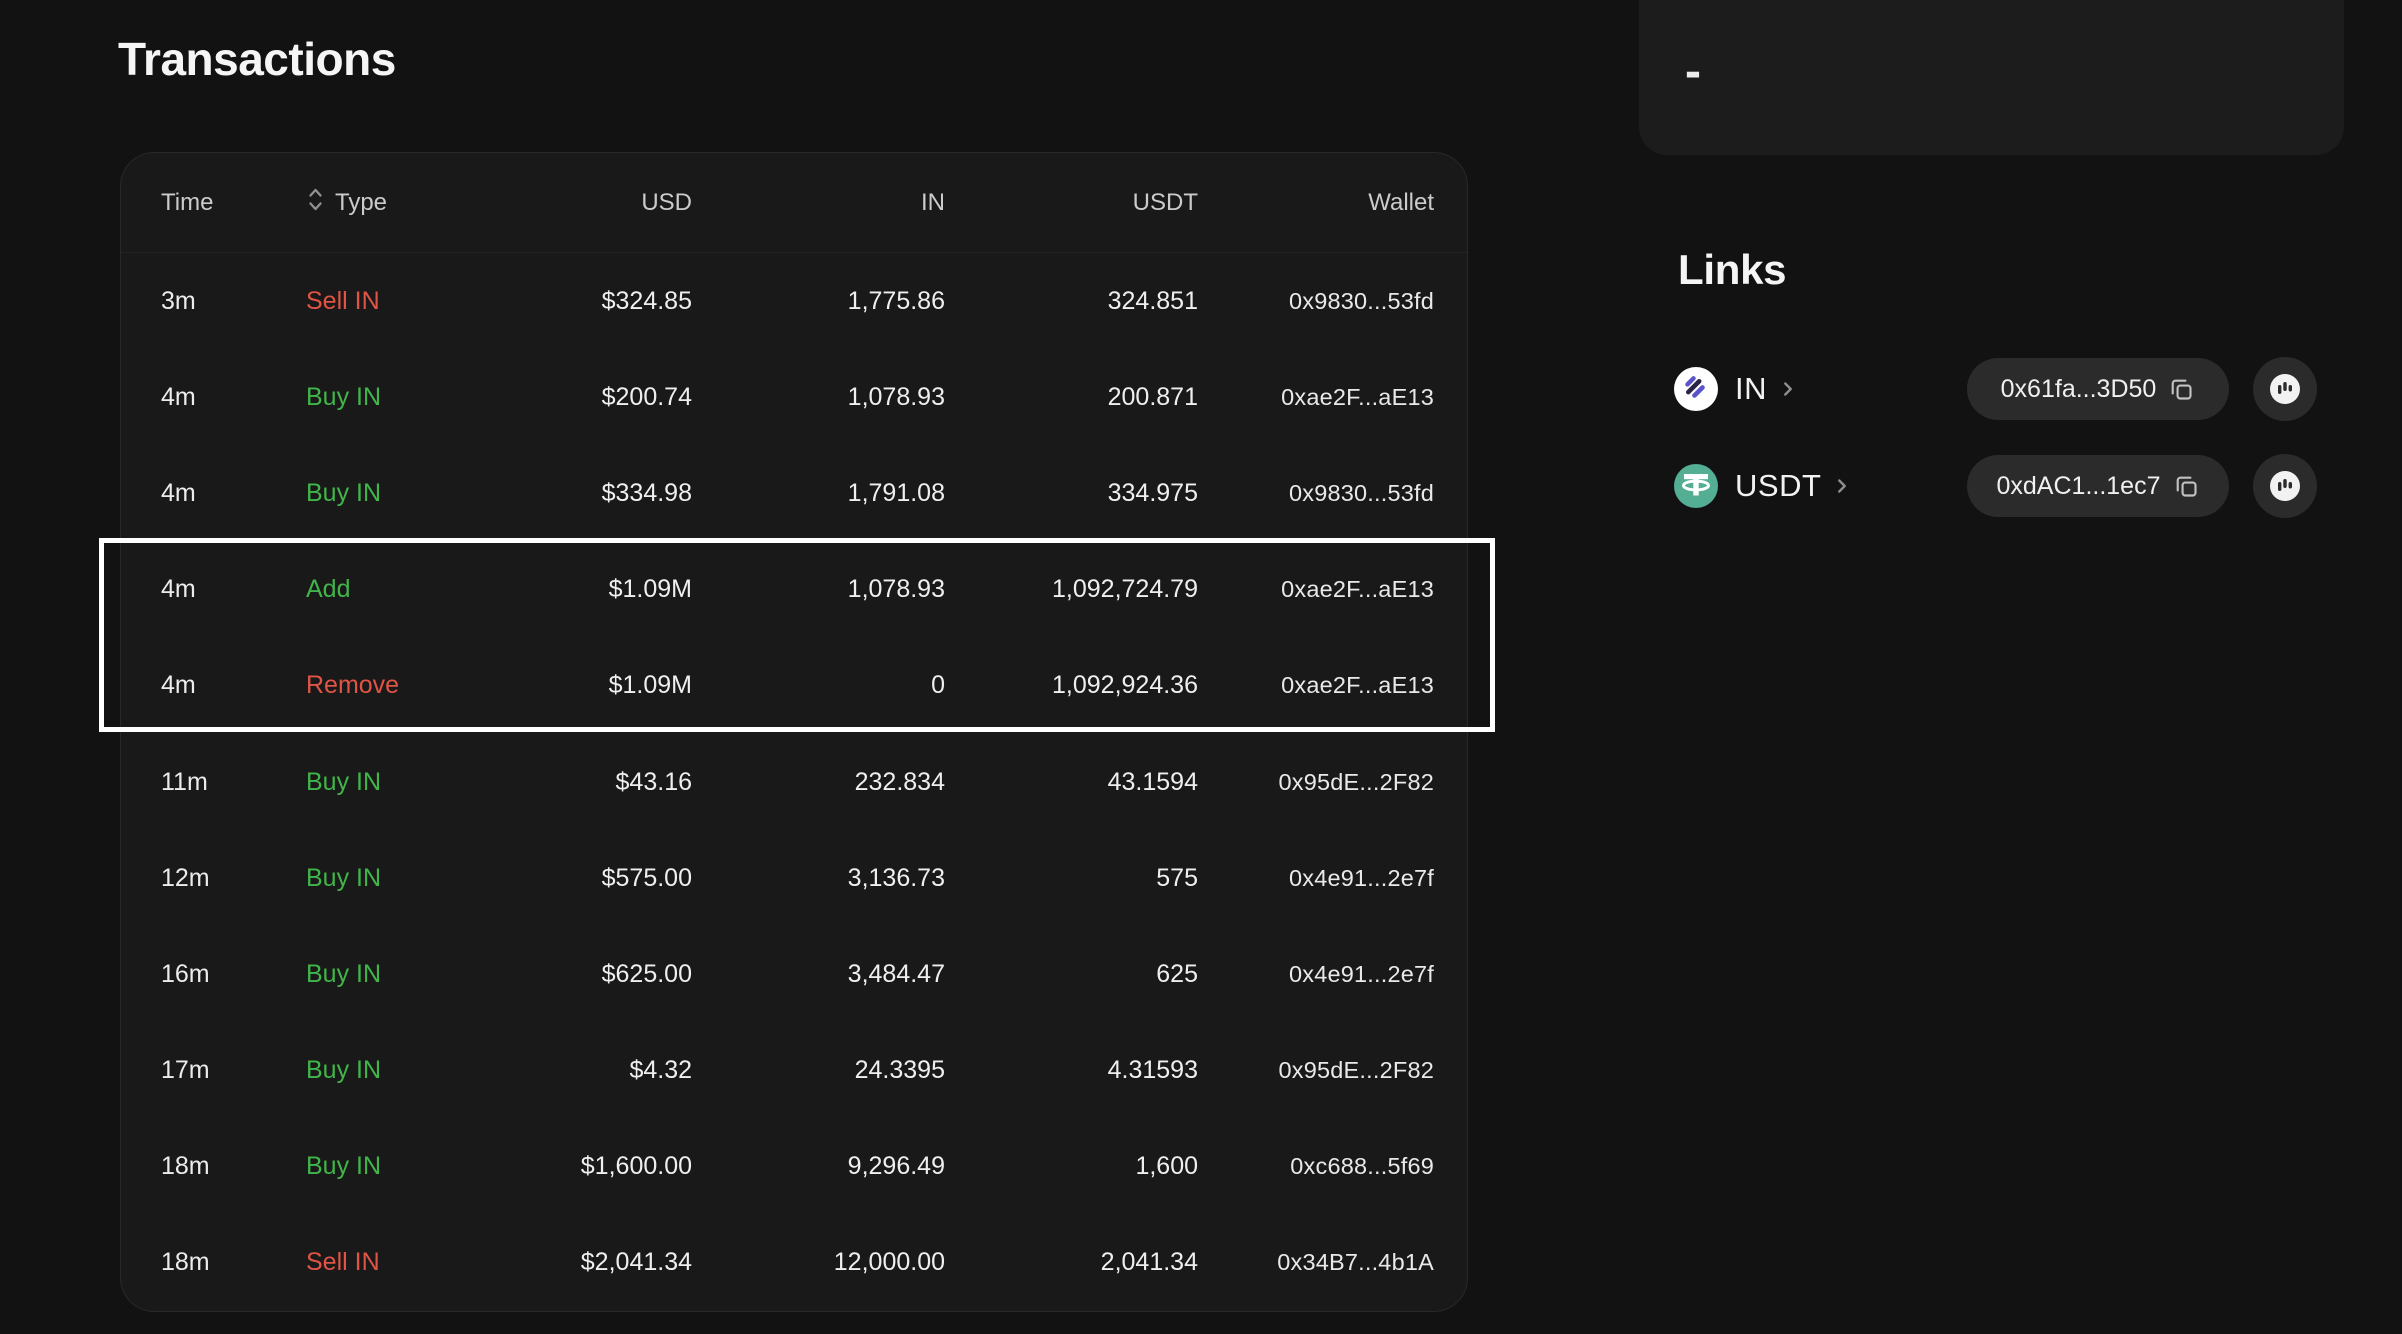 The width and height of the screenshot is (2402, 1334). I want to click on cell-time: 11m, so click(184, 781).